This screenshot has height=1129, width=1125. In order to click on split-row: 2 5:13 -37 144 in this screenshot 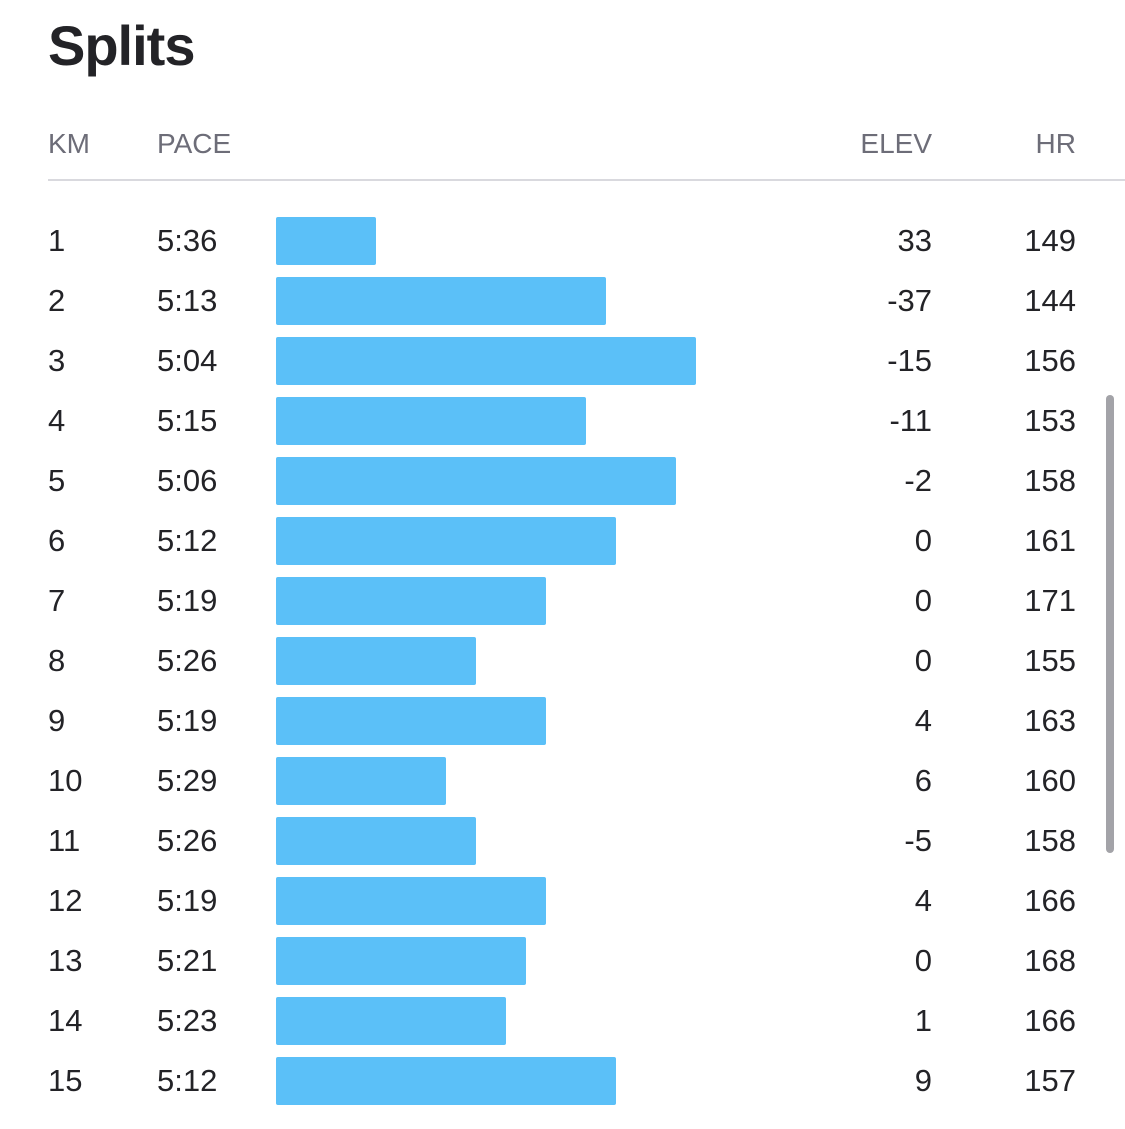, I will do `click(562, 301)`.